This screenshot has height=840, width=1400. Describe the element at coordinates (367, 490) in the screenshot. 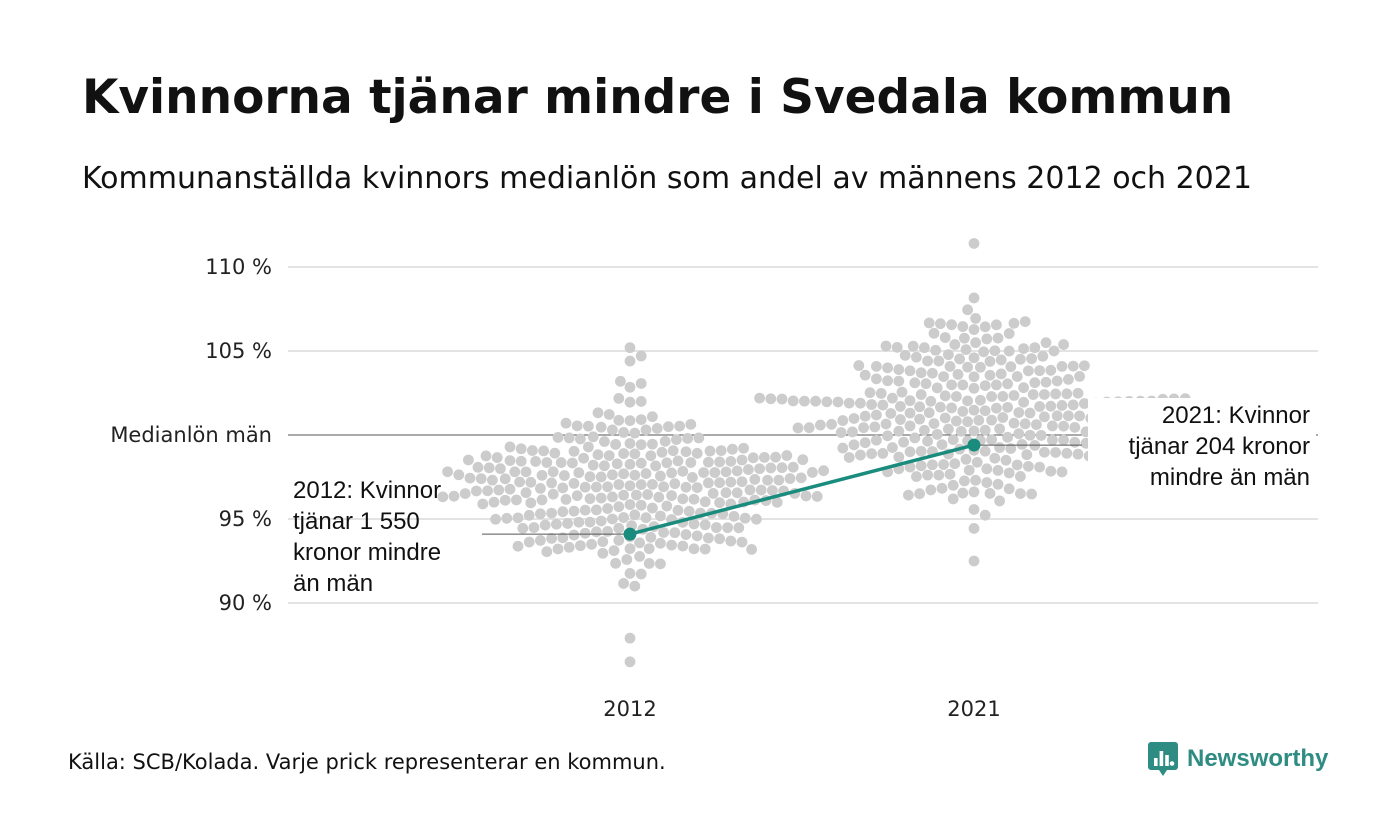

I see `annotation-line: 2012: Kvinnor` at that location.